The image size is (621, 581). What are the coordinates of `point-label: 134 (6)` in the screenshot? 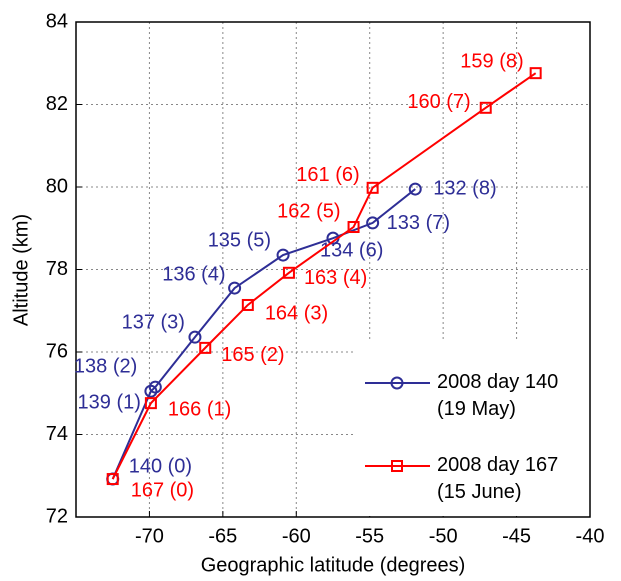 It's located at (351, 250).